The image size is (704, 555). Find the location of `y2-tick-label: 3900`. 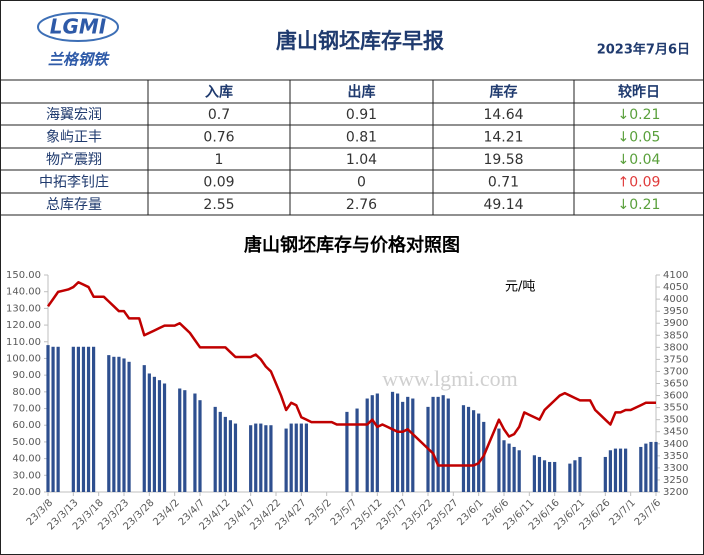

y2-tick-label: 3900 is located at coordinates (675, 323).